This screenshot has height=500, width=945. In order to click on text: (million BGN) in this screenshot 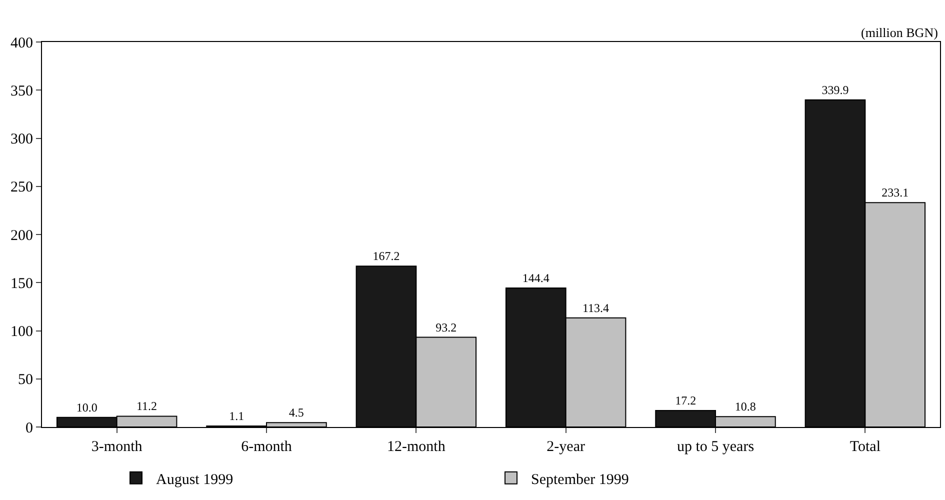, I will do `click(899, 32)`.